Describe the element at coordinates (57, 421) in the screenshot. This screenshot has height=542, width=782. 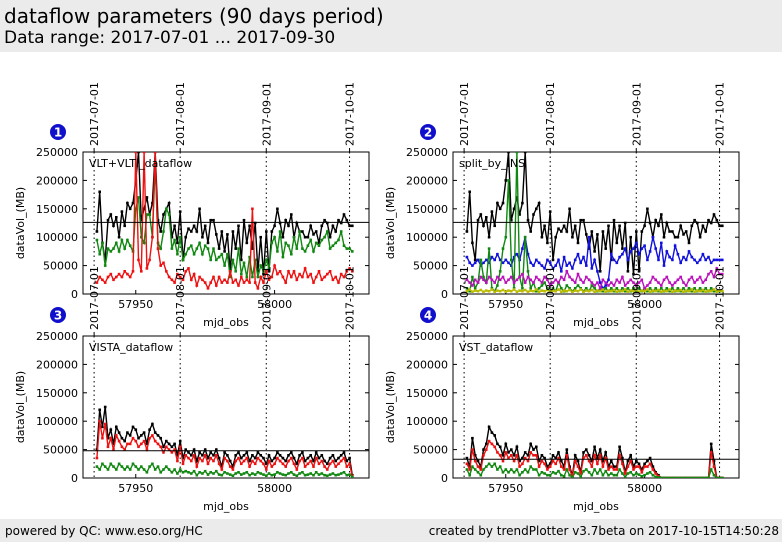
I see `y-tick-label: 100000` at that location.